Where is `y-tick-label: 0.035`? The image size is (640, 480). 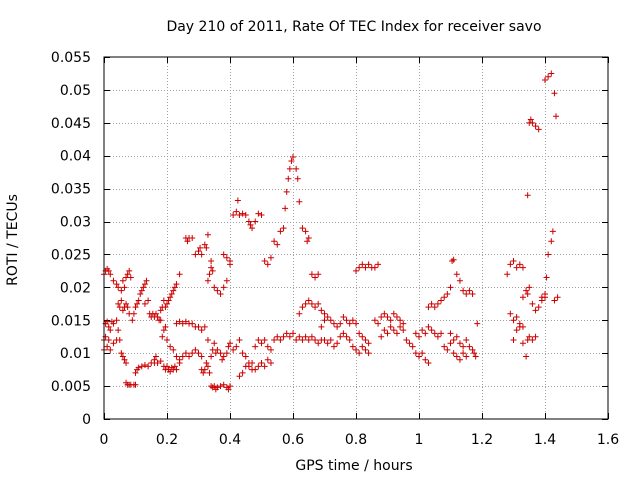 y-tick-label: 0.035 is located at coordinates (71, 190).